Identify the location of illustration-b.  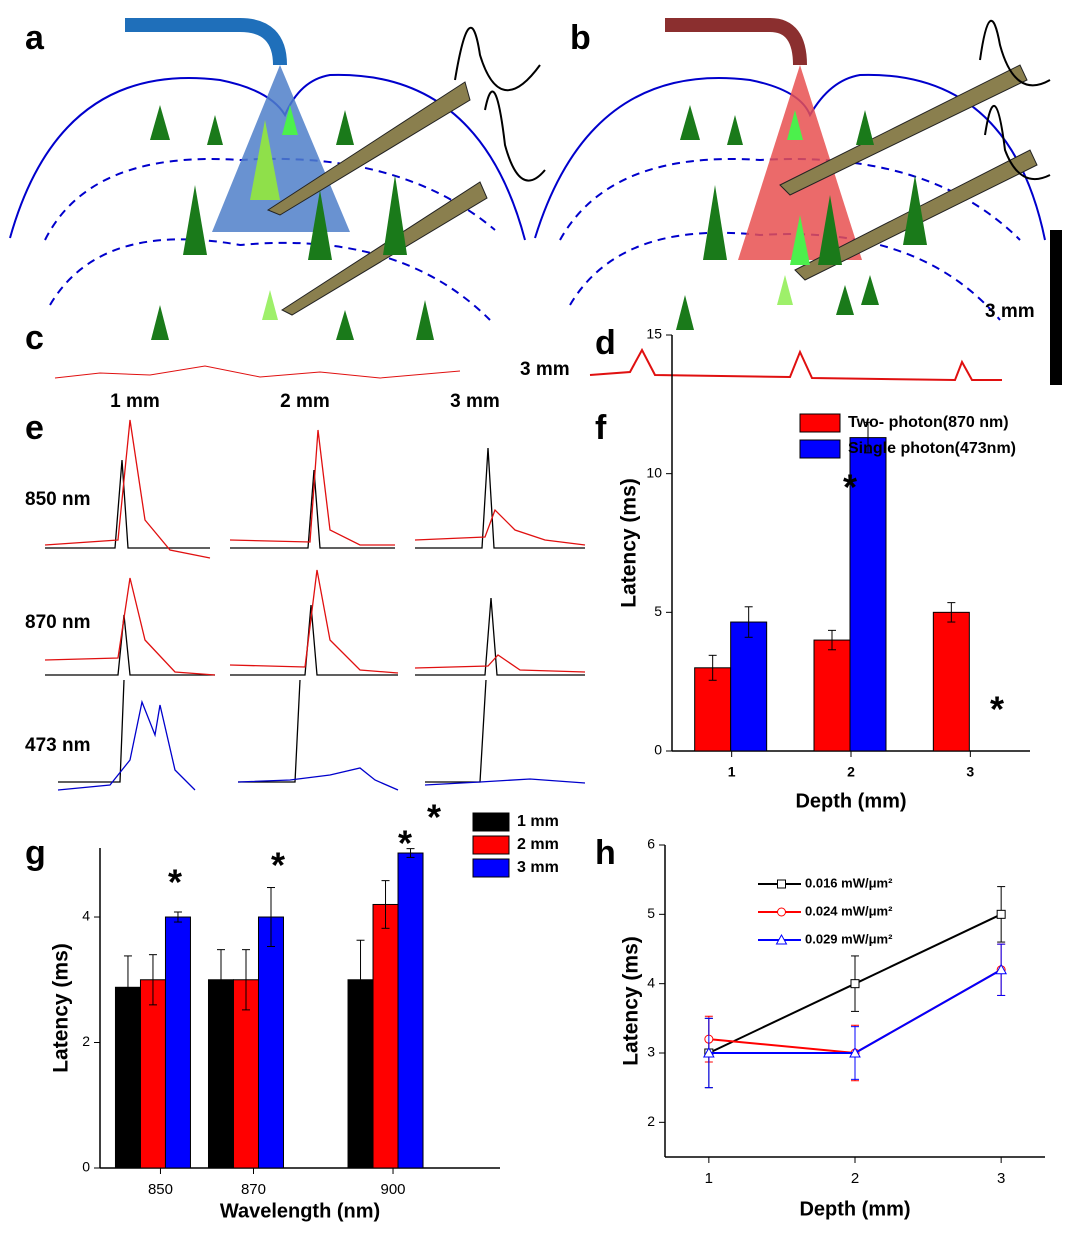
(792, 169).